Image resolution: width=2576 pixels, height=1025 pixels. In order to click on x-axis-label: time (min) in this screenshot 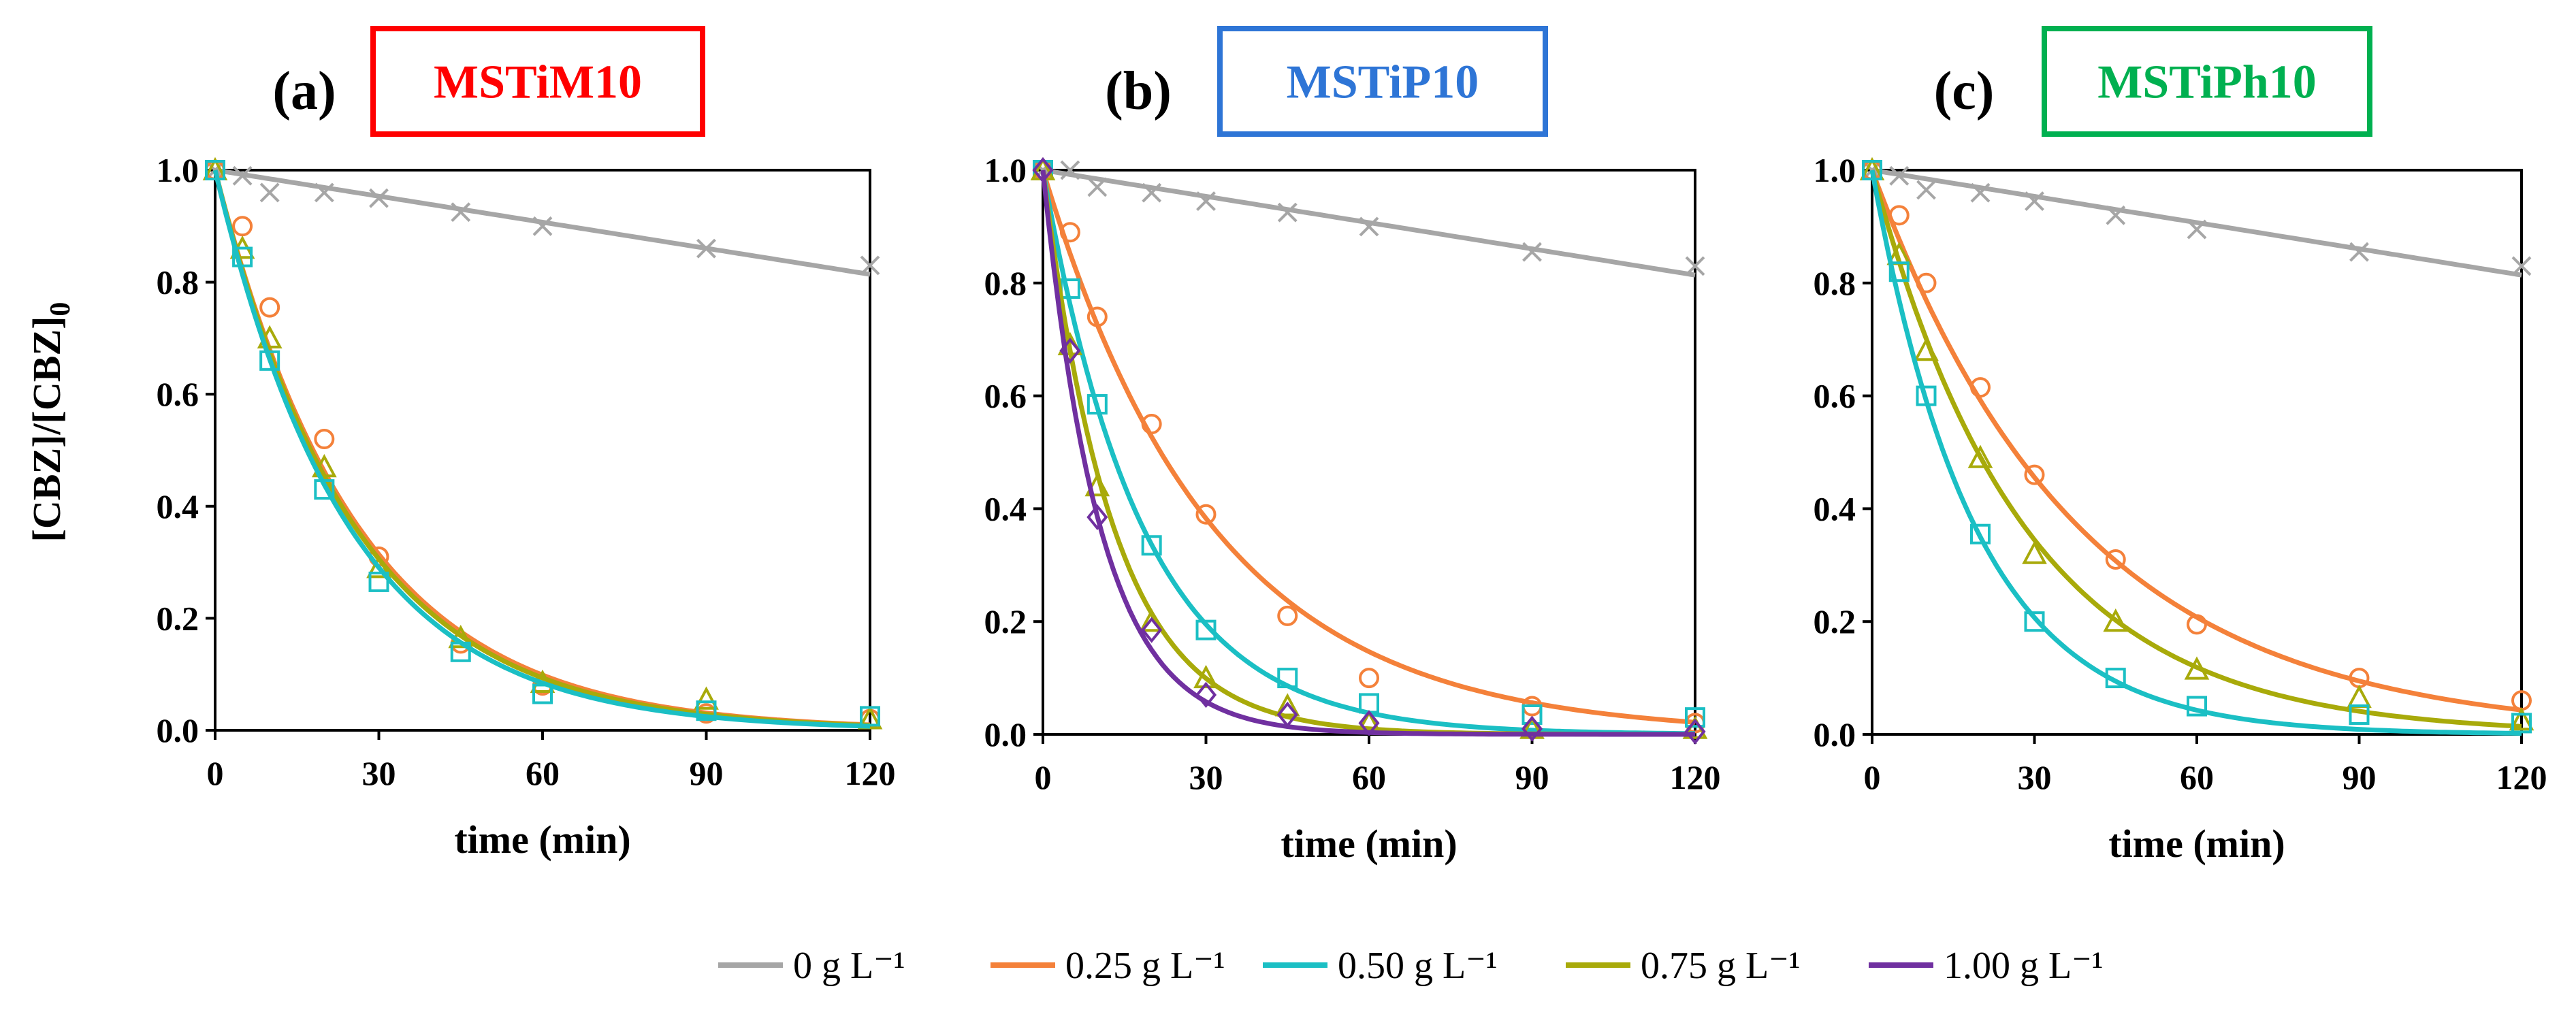, I will do `click(542, 839)`.